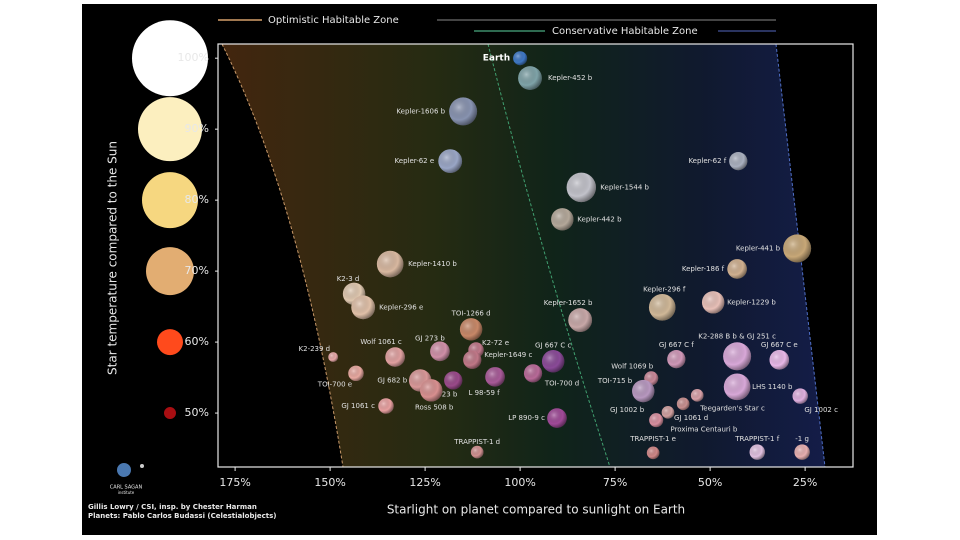  What do you see at coordinates (234, 482) in the screenshot?
I see `x-tick-label: 175%` at bounding box center [234, 482].